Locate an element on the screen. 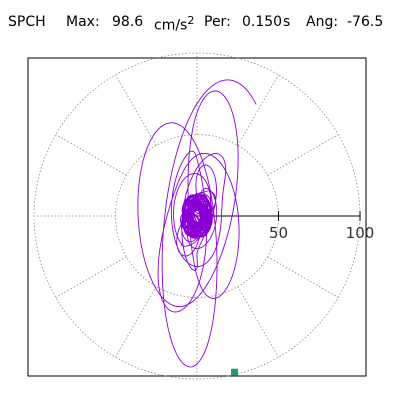 The width and height of the screenshot is (400, 400). max-unit: cm/s2 is located at coordinates (174, 24).